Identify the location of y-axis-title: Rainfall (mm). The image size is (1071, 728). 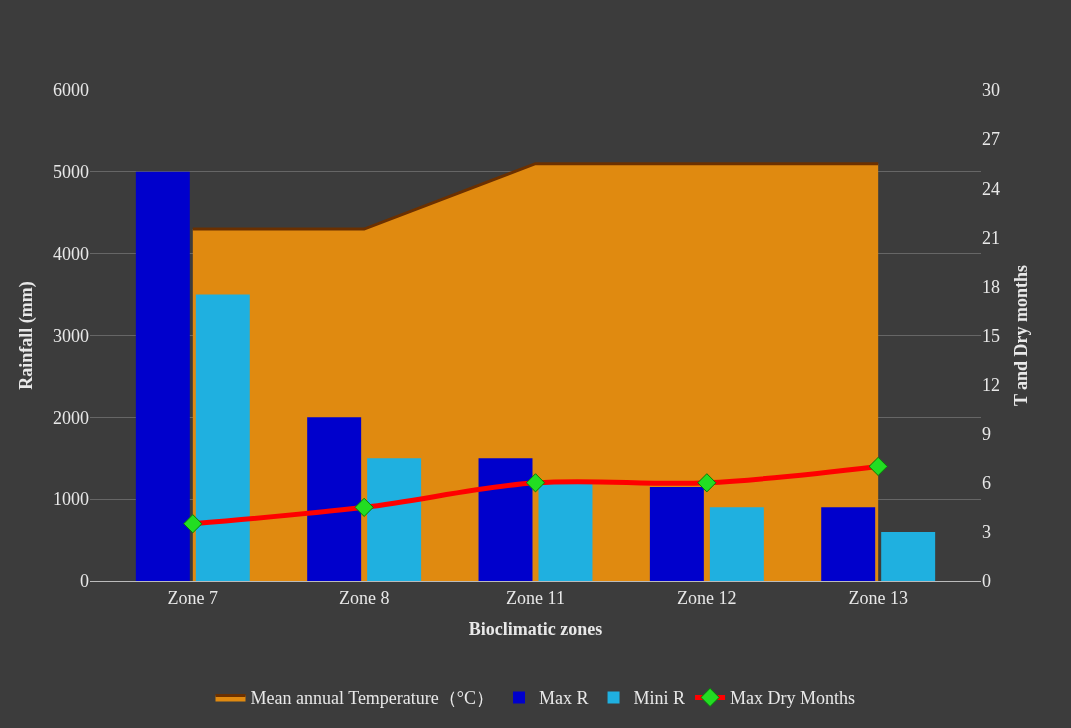
(27, 335).